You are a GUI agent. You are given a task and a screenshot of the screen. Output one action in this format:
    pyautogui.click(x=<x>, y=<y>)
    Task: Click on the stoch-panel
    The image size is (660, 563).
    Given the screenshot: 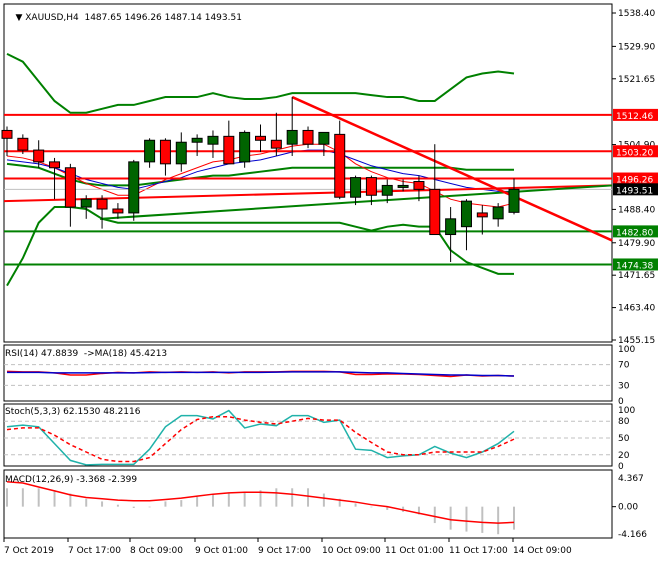 What is the action you would take?
    pyautogui.click(x=308, y=435)
    